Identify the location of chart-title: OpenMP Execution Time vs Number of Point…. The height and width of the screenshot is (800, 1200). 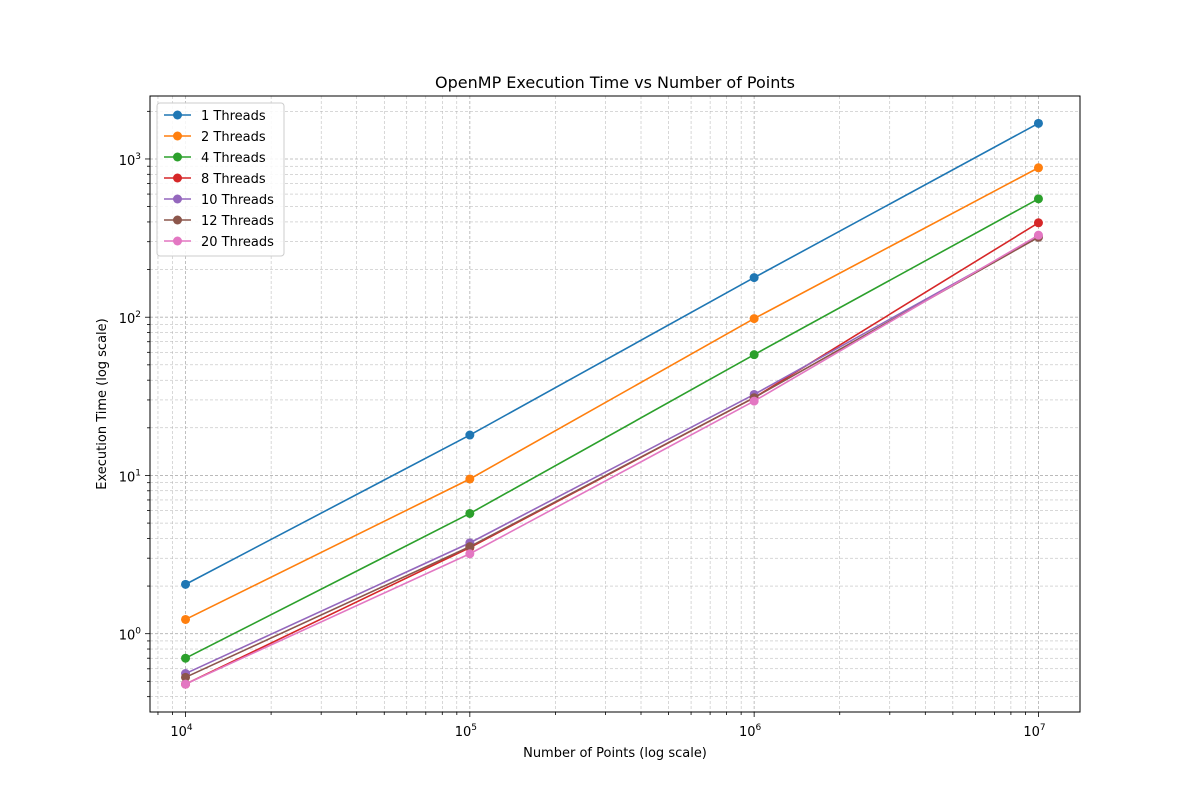
(615, 82).